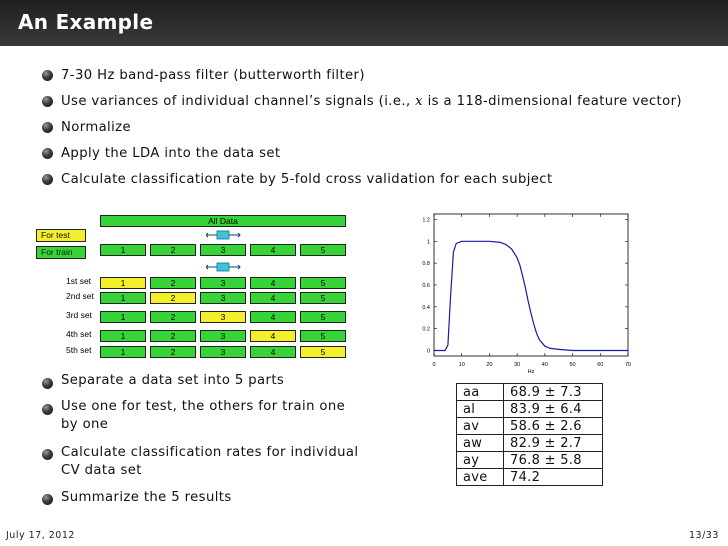 This screenshot has width=728, height=546. Describe the element at coordinates (61, 235) in the screenshot. I see `for-test-tag: For test` at that location.